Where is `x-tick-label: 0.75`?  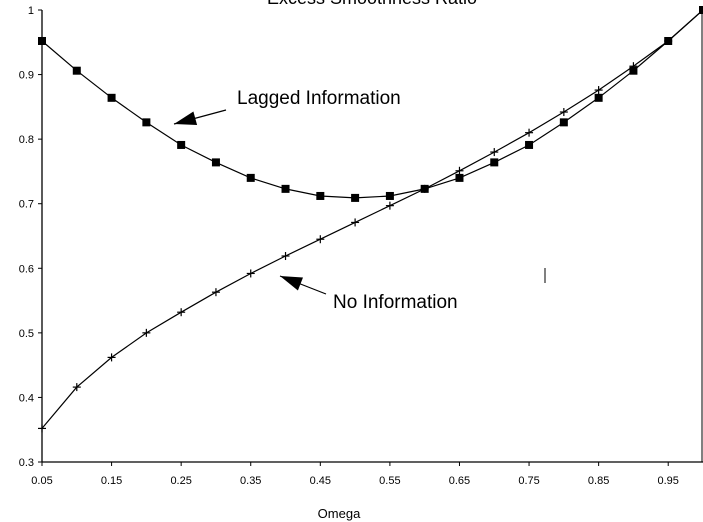 x-tick-label: 0.75 is located at coordinates (528, 481).